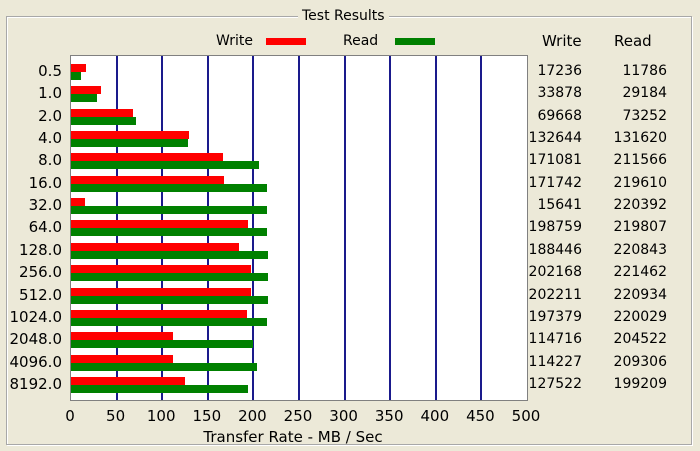 Image resolution: width=700 pixels, height=451 pixels. Describe the element at coordinates (559, 205) in the screenshot. I see `write-value: 15641` at that location.